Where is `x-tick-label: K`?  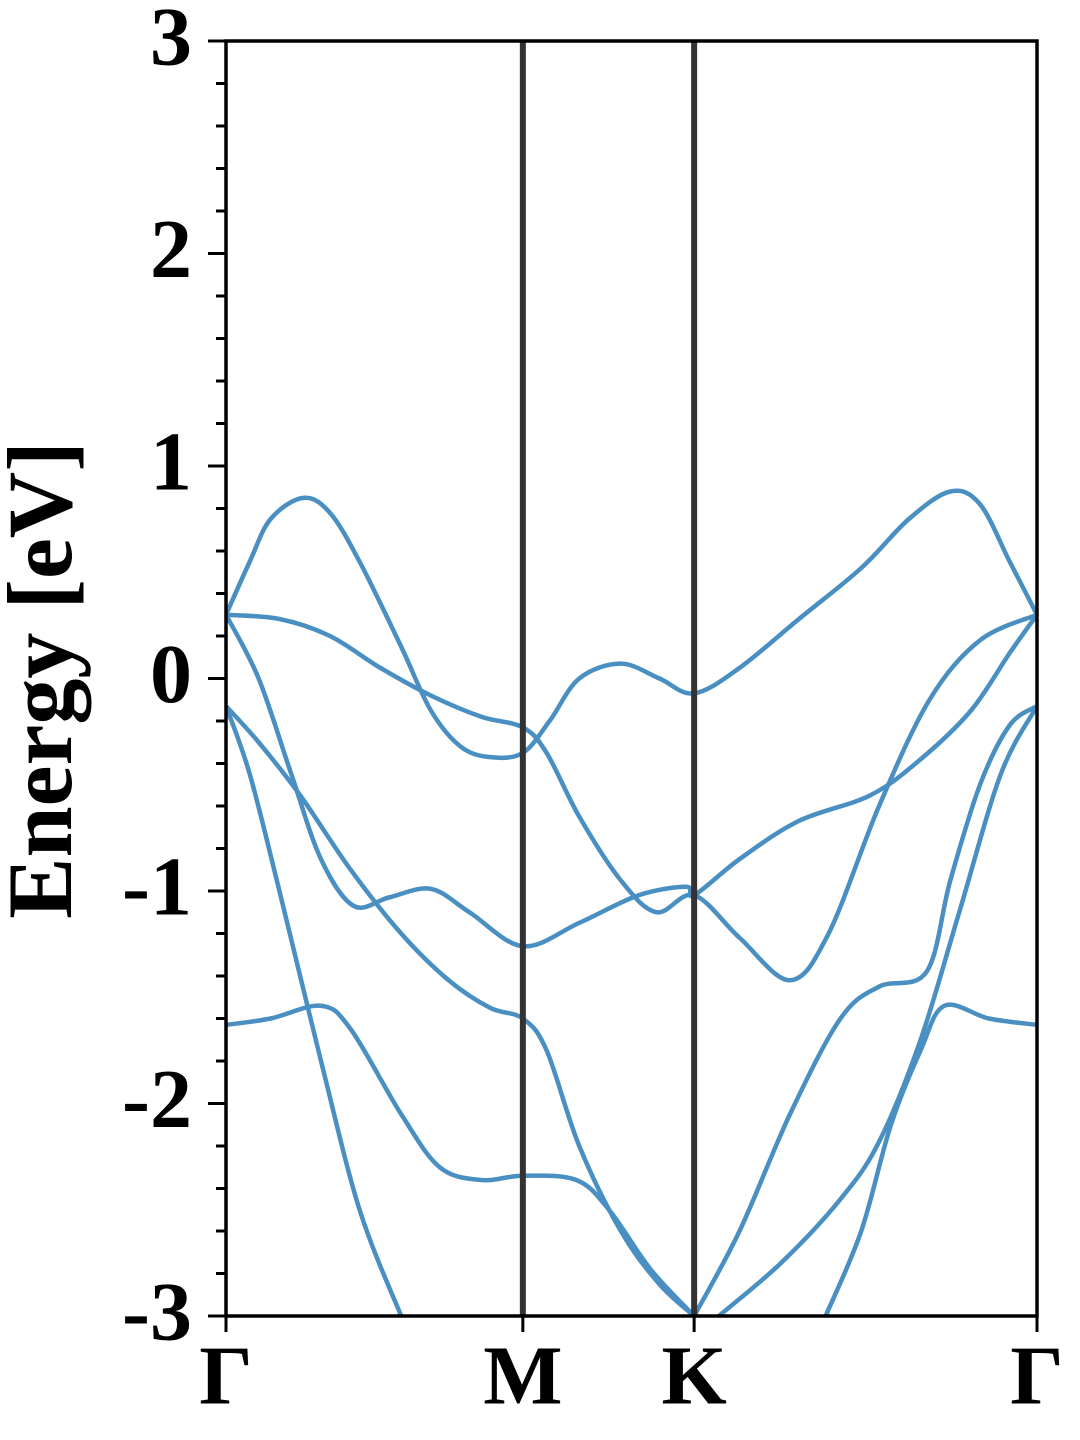 x-tick-label: K is located at coordinates (693, 1375).